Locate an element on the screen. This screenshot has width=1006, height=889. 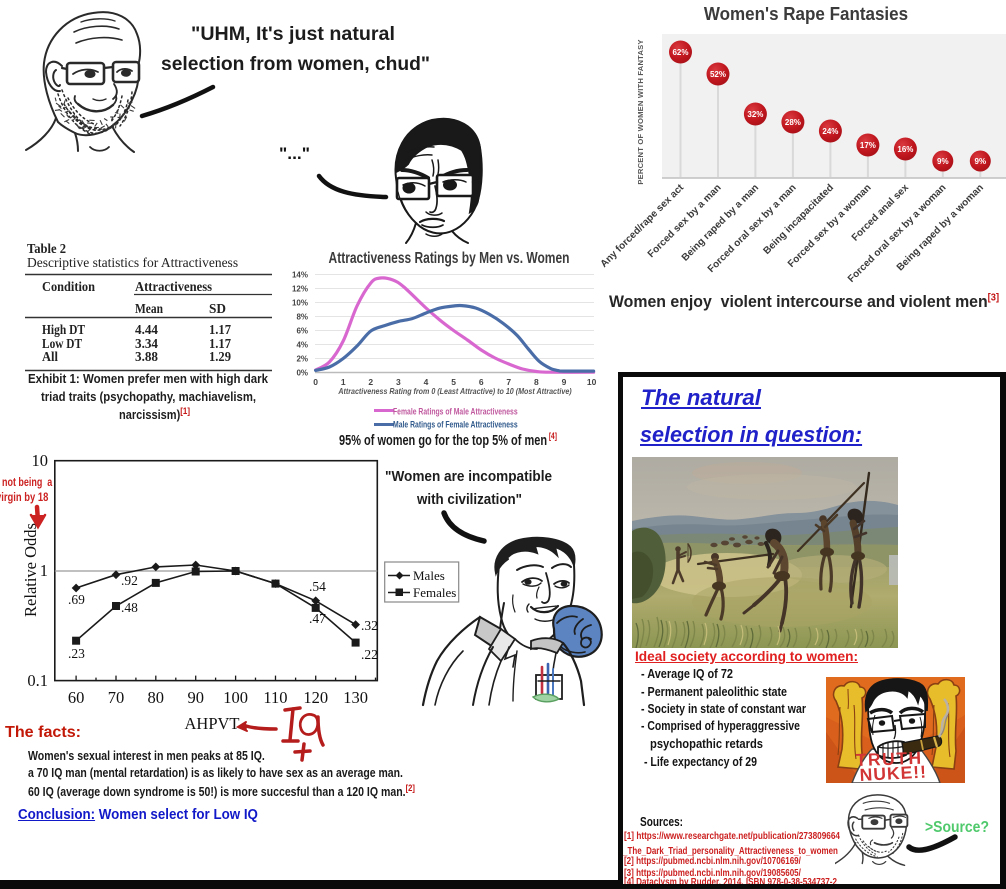
svg-text: virgin by 18 is located at coordinates (24, 497).